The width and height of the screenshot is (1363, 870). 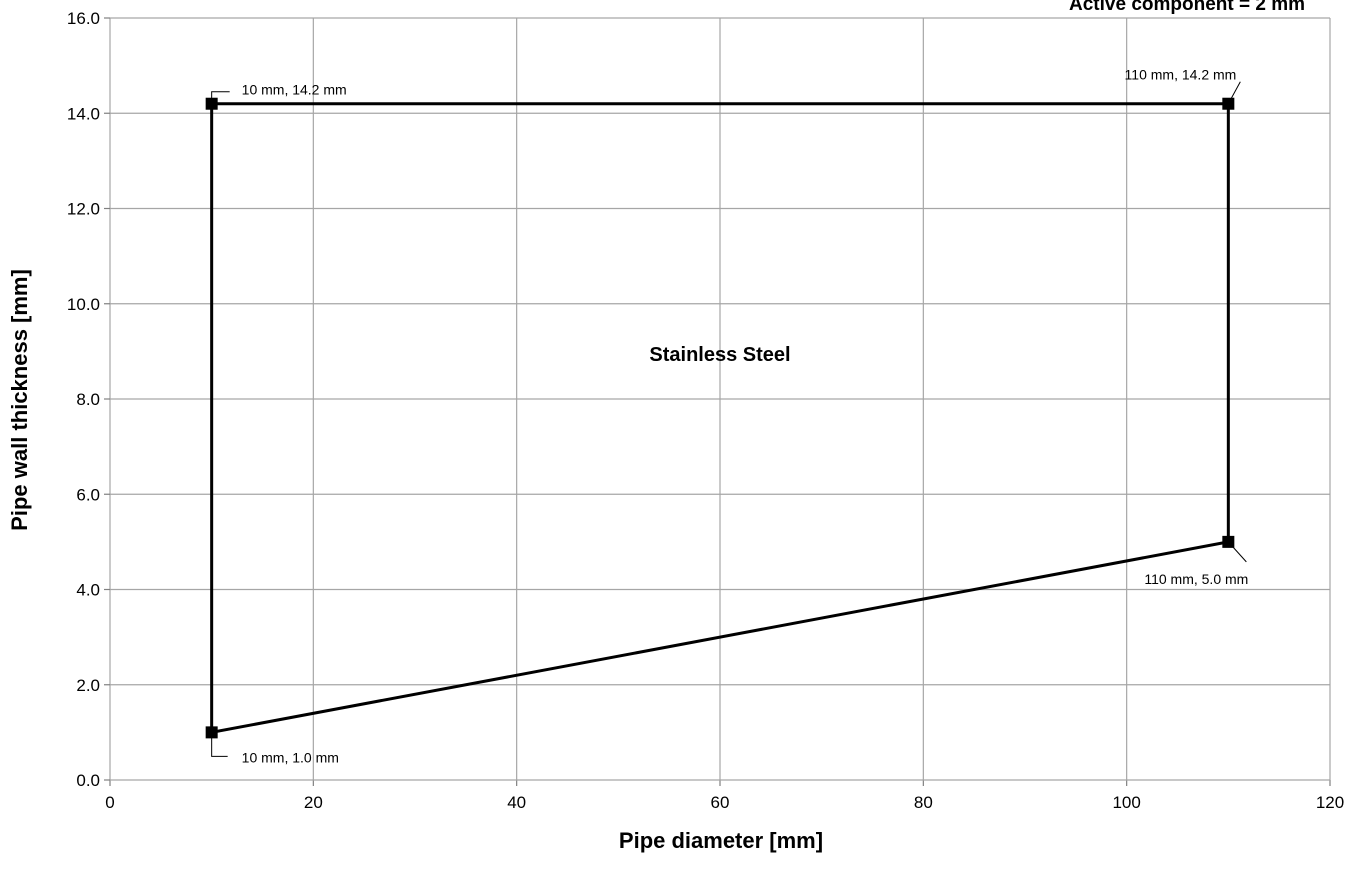 What do you see at coordinates (88, 590) in the screenshot?
I see `y-tick-label: 4.0` at bounding box center [88, 590].